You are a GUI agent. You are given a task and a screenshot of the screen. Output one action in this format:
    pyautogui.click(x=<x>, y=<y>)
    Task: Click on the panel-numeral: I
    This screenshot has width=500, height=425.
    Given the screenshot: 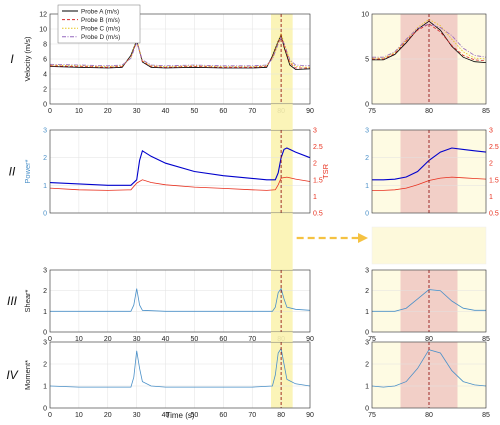 What is the action you would take?
    pyautogui.click(x=12, y=59)
    